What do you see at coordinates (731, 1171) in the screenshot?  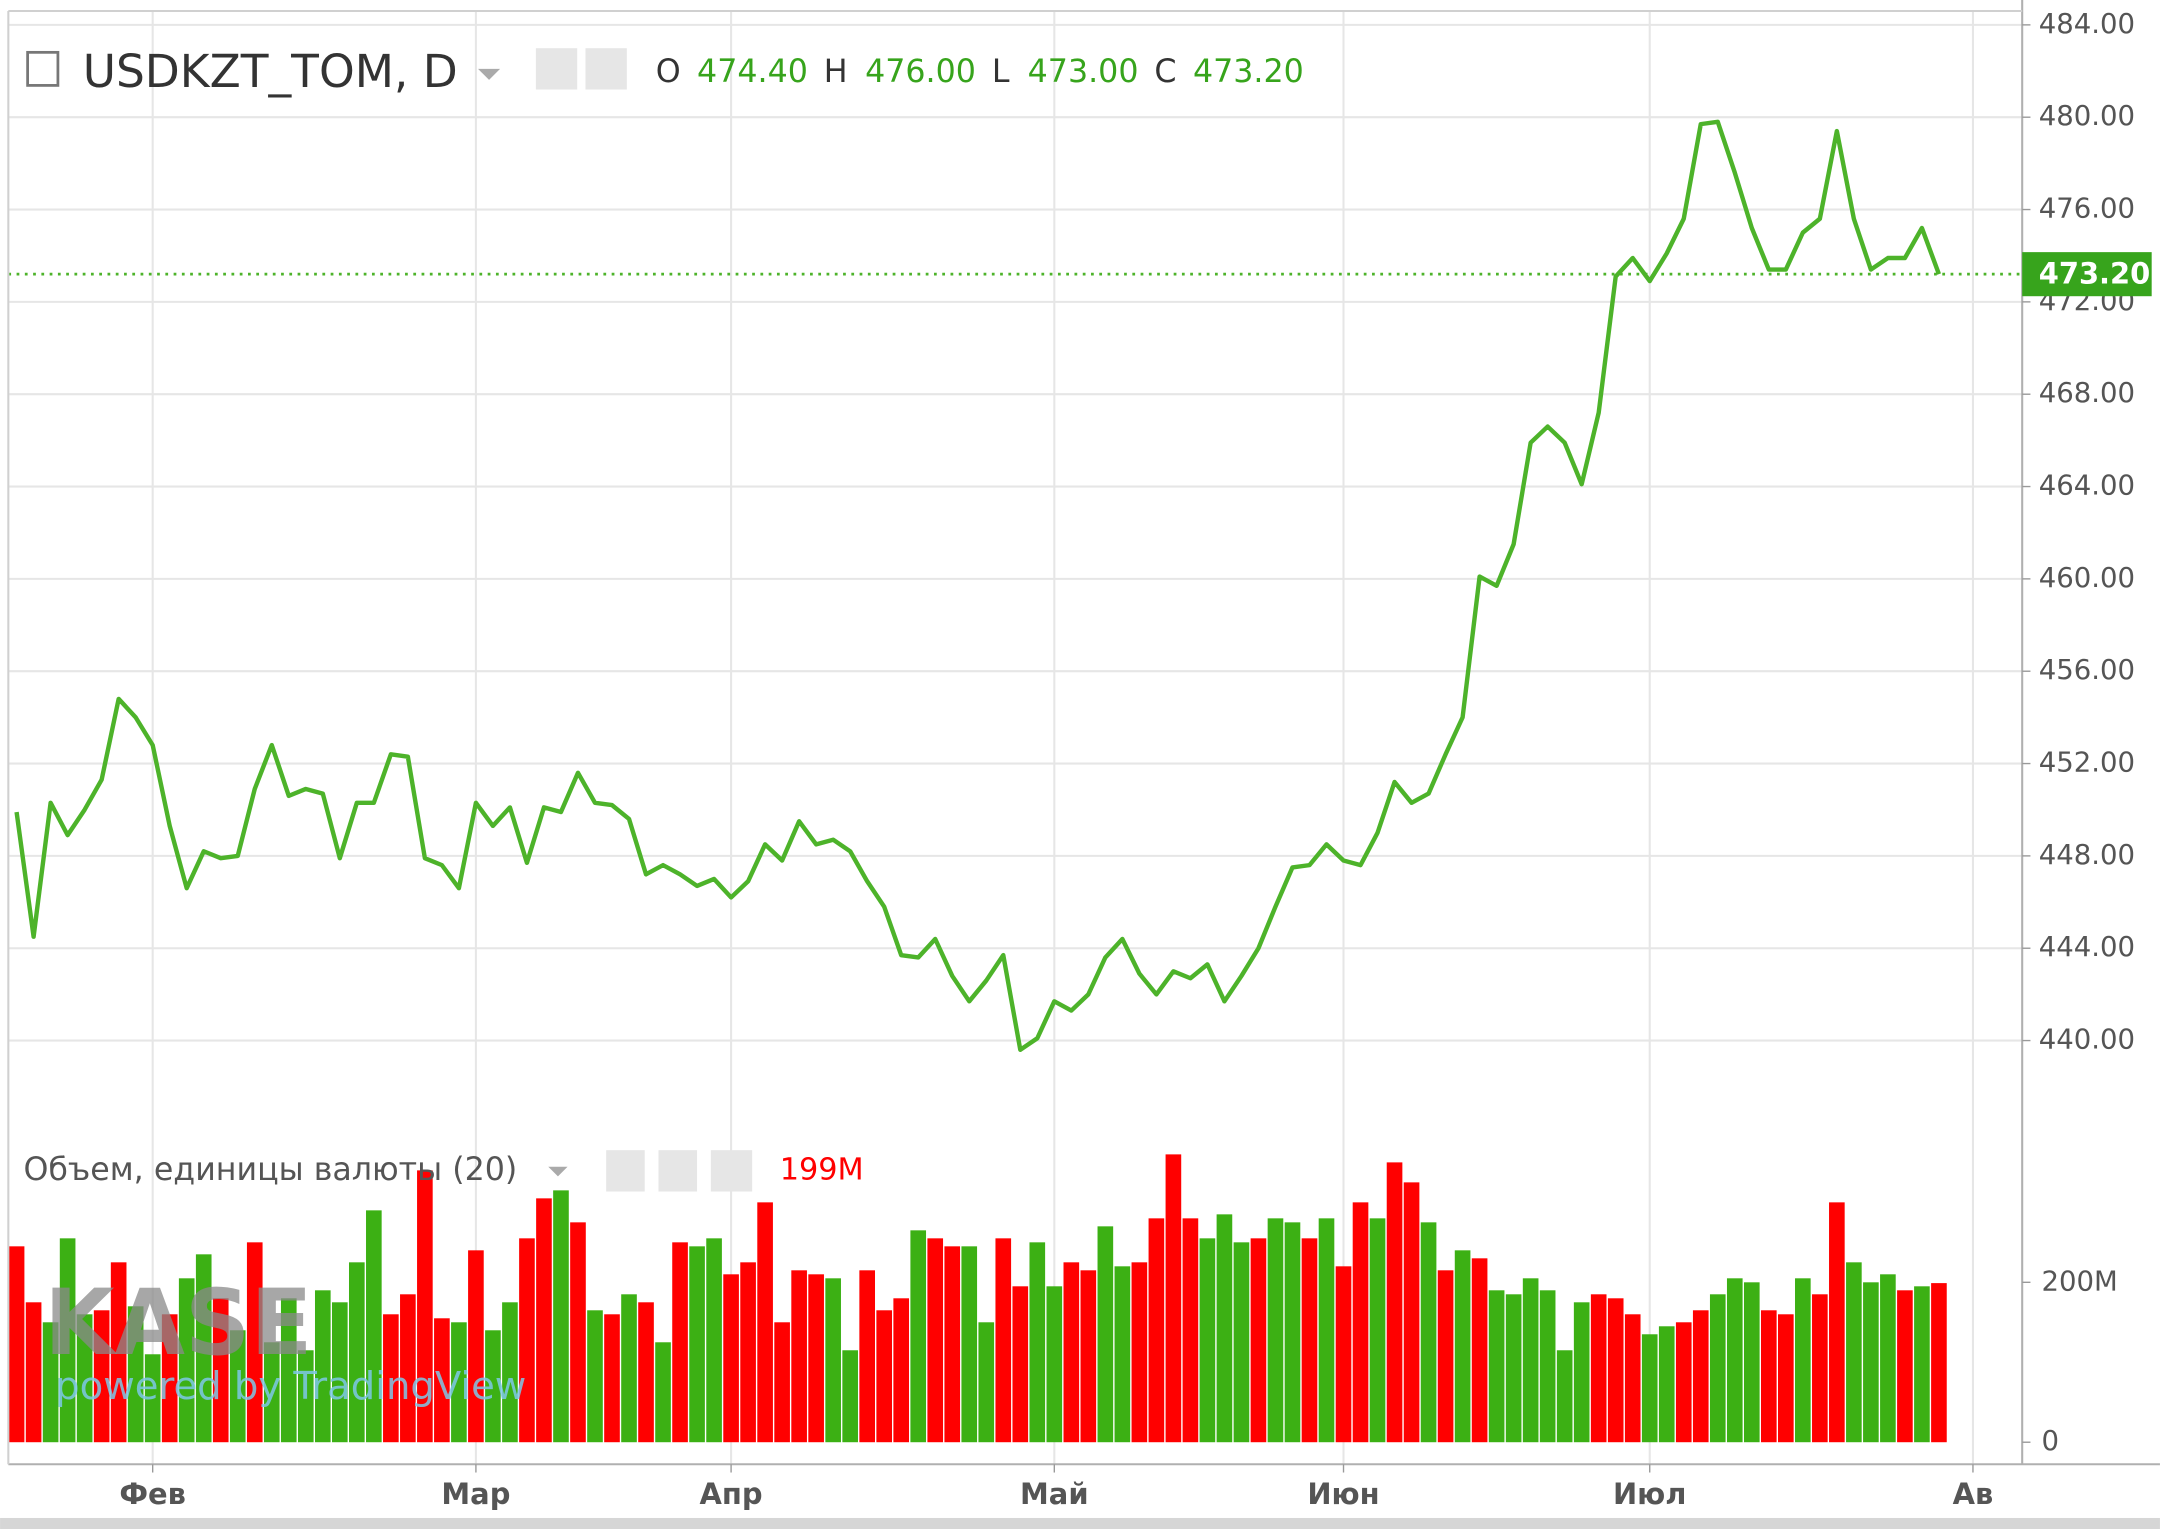 I see `close-icon` at bounding box center [731, 1171].